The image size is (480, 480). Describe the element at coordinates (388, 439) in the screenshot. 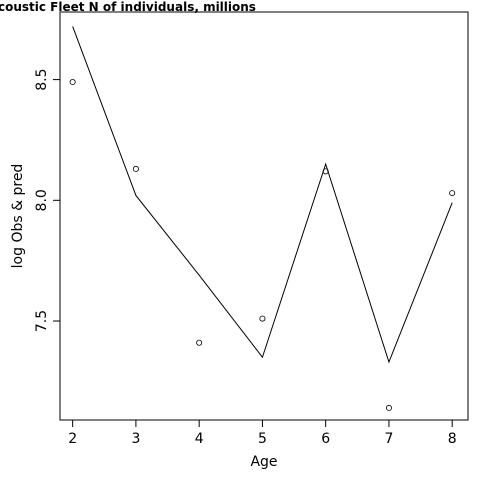

I see `x-tick-label: 7` at that location.